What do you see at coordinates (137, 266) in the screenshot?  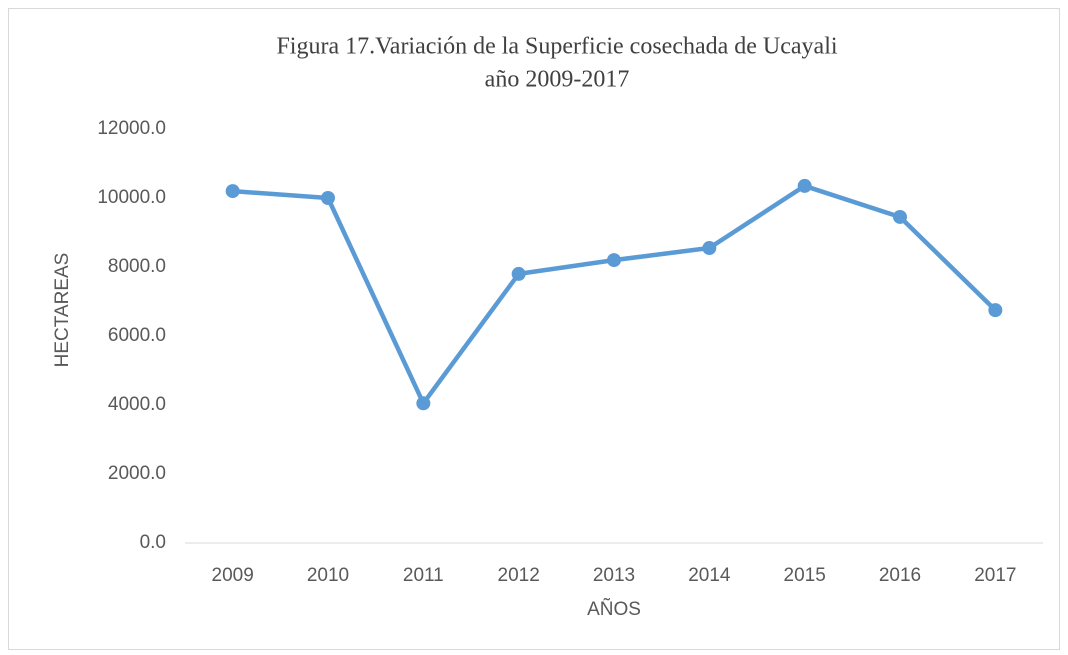 I see `y-tick-label: 8000.0` at bounding box center [137, 266].